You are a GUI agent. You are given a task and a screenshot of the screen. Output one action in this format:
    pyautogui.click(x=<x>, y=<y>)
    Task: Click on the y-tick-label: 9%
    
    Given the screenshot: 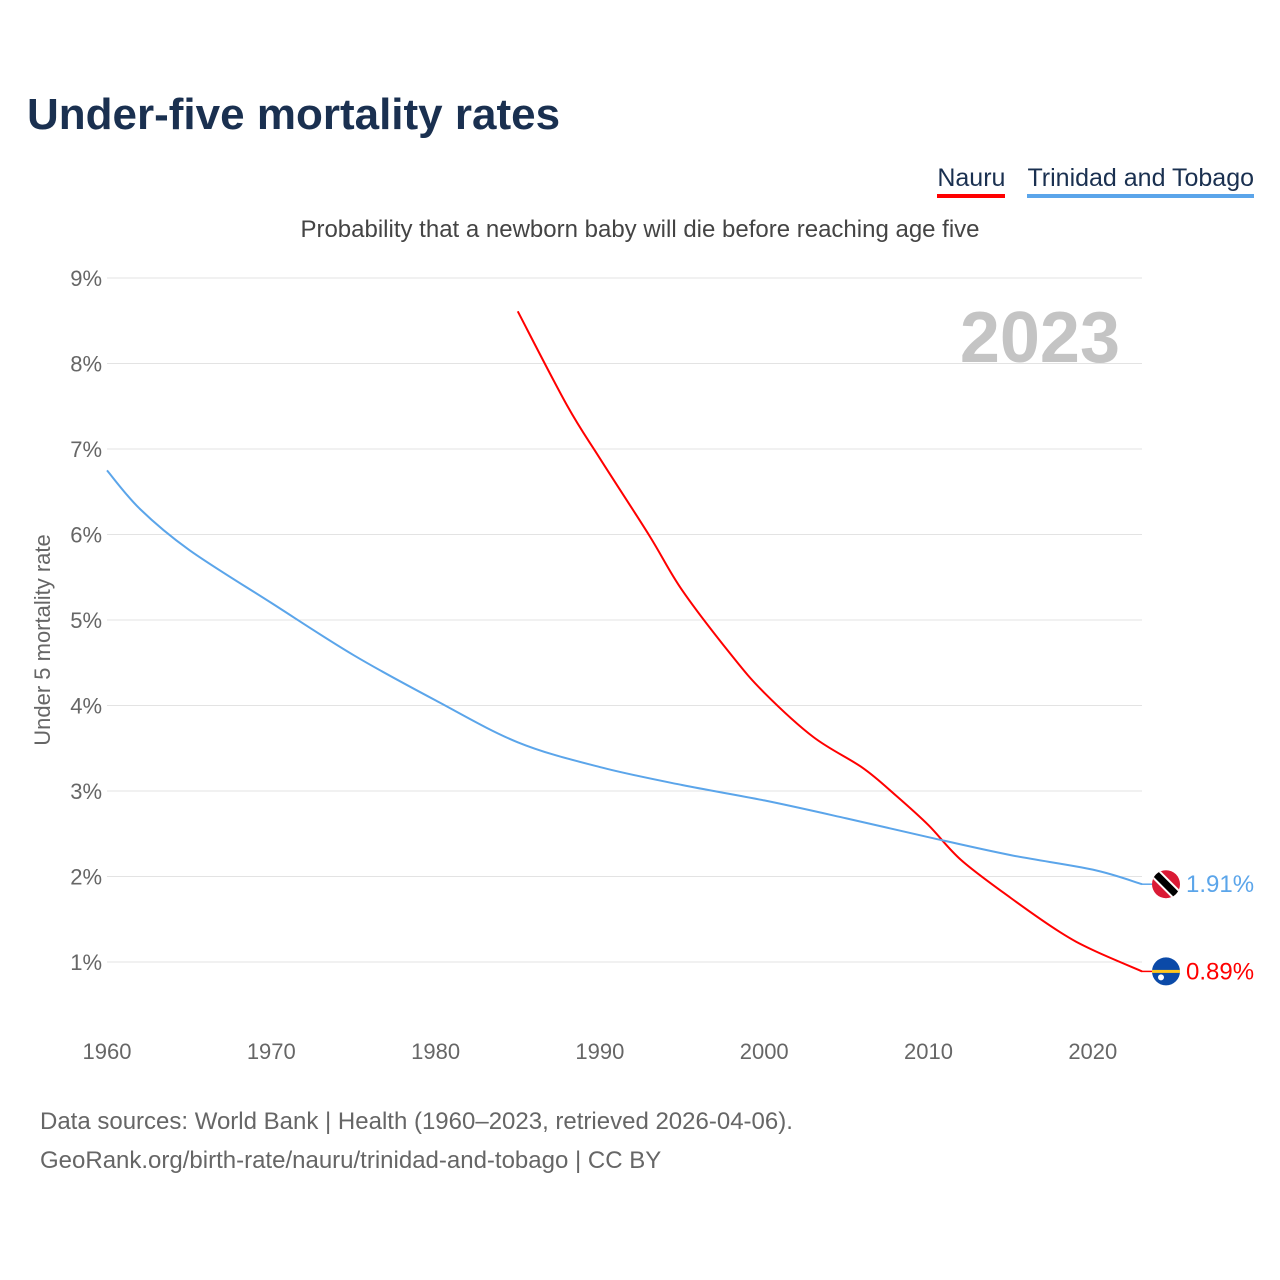 What is the action you would take?
    pyautogui.click(x=86, y=278)
    